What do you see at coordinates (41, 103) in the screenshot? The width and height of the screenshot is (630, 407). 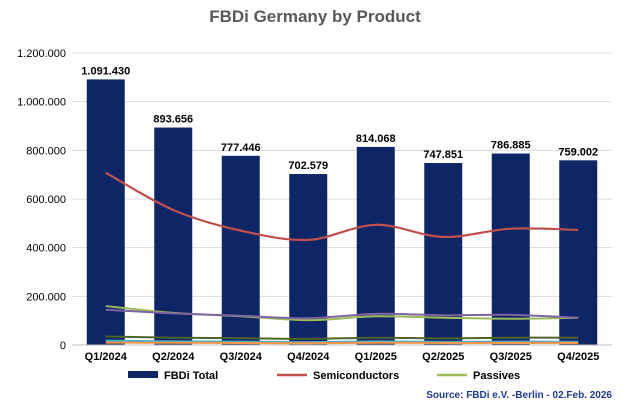 I see `y-tick-label: 1.000.000` at bounding box center [41, 103].